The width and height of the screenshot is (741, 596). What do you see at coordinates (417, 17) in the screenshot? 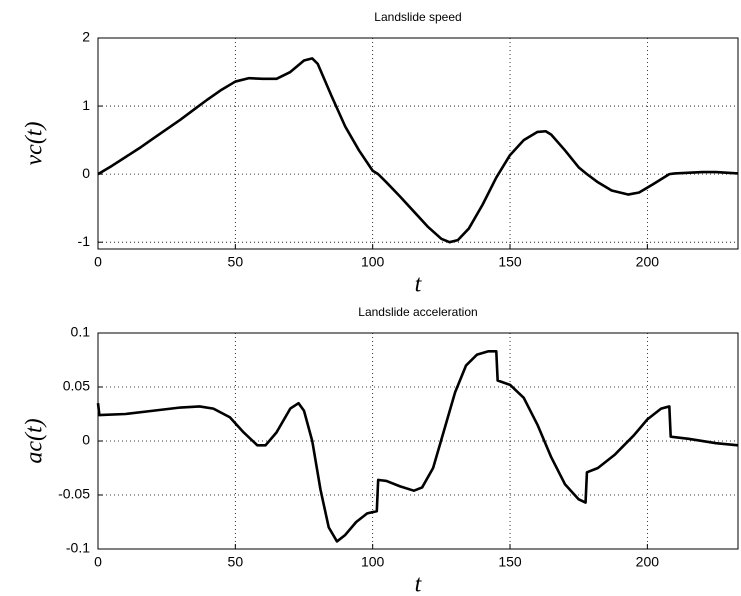
I see `chart-title: Landslide speed` at bounding box center [417, 17].